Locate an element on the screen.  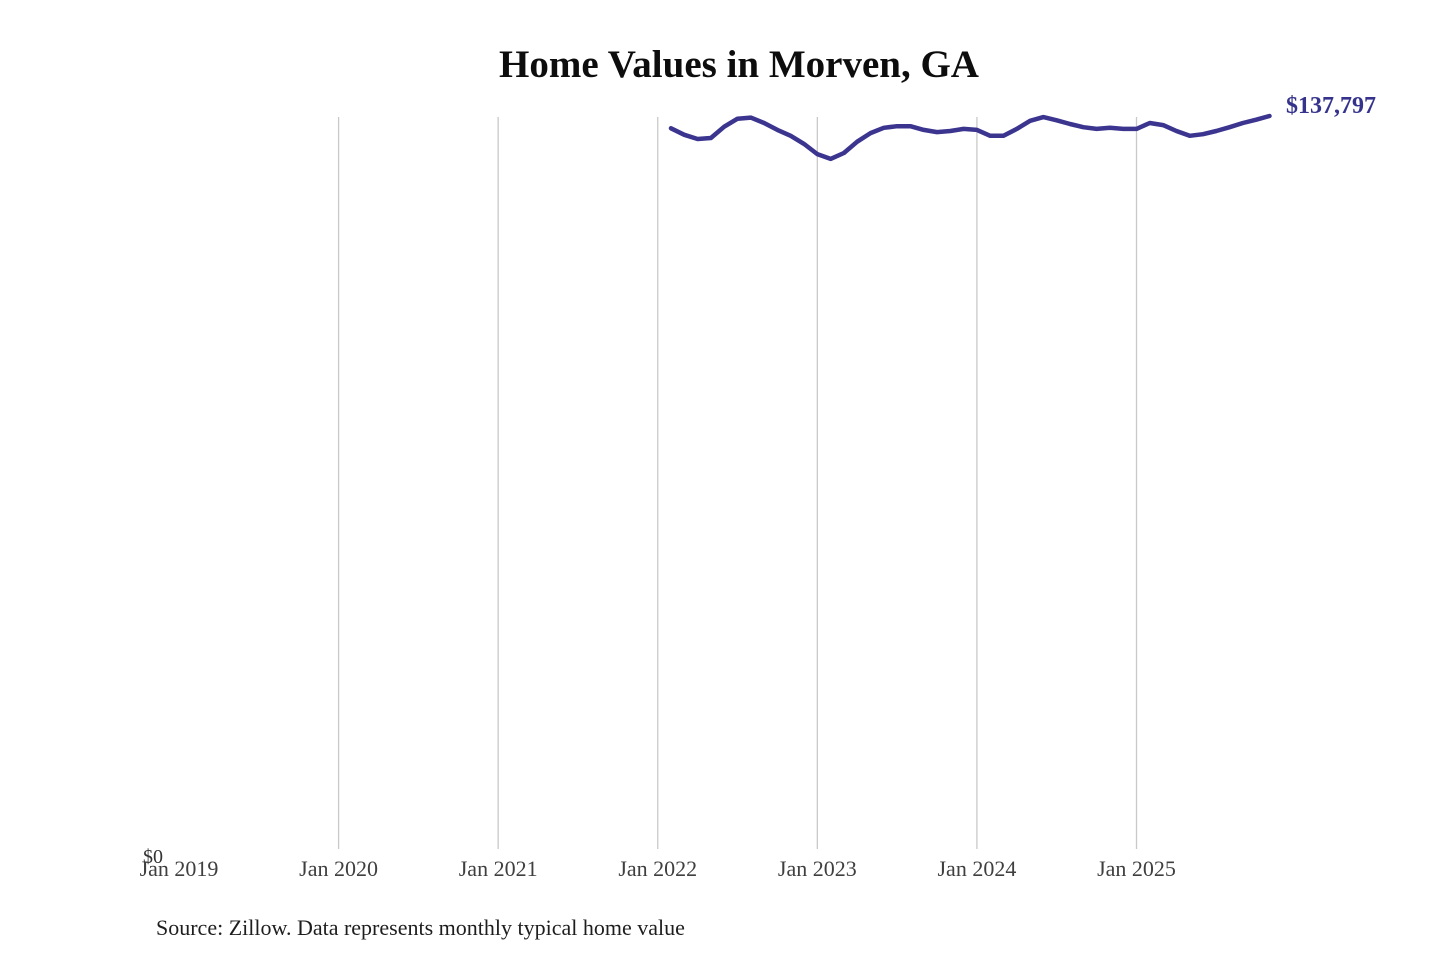
y-axis-zero-label: $0 is located at coordinates (153, 857).